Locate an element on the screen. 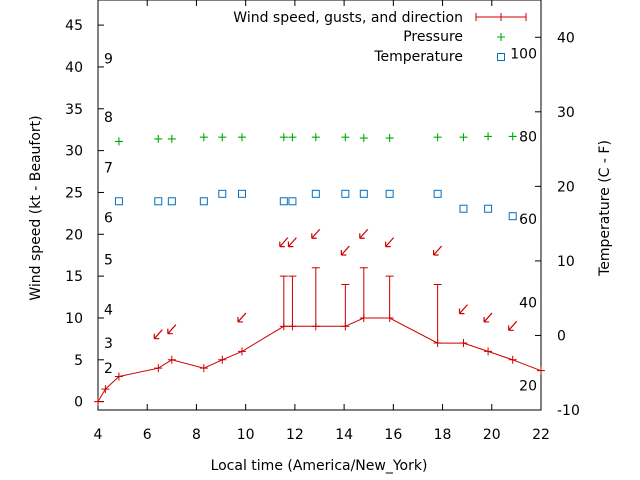 This screenshot has width=640, height=480. y-axis-title-left: Wind speed (kt - Beaufort) is located at coordinates (36, 207).